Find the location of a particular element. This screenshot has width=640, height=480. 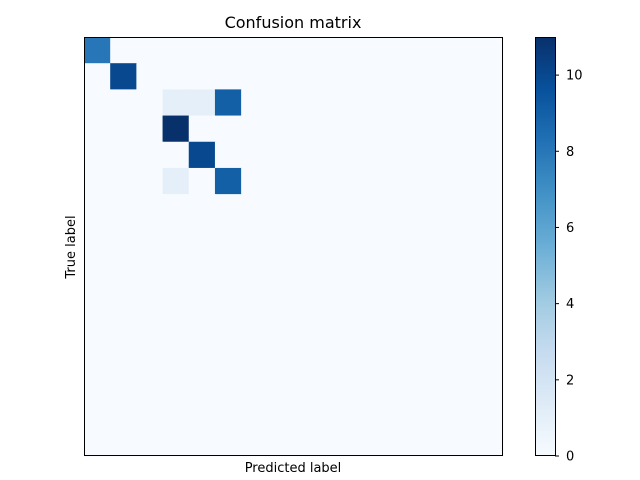

colorbar-ticks: 0 2 4 6 8 10 is located at coordinates (569, 267).